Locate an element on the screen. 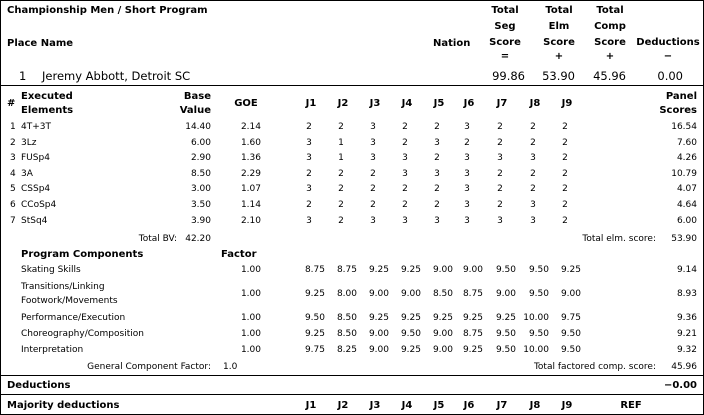 This screenshot has width=704, height=415. executed-elements-header-2: Elements is located at coordinates (47, 110).